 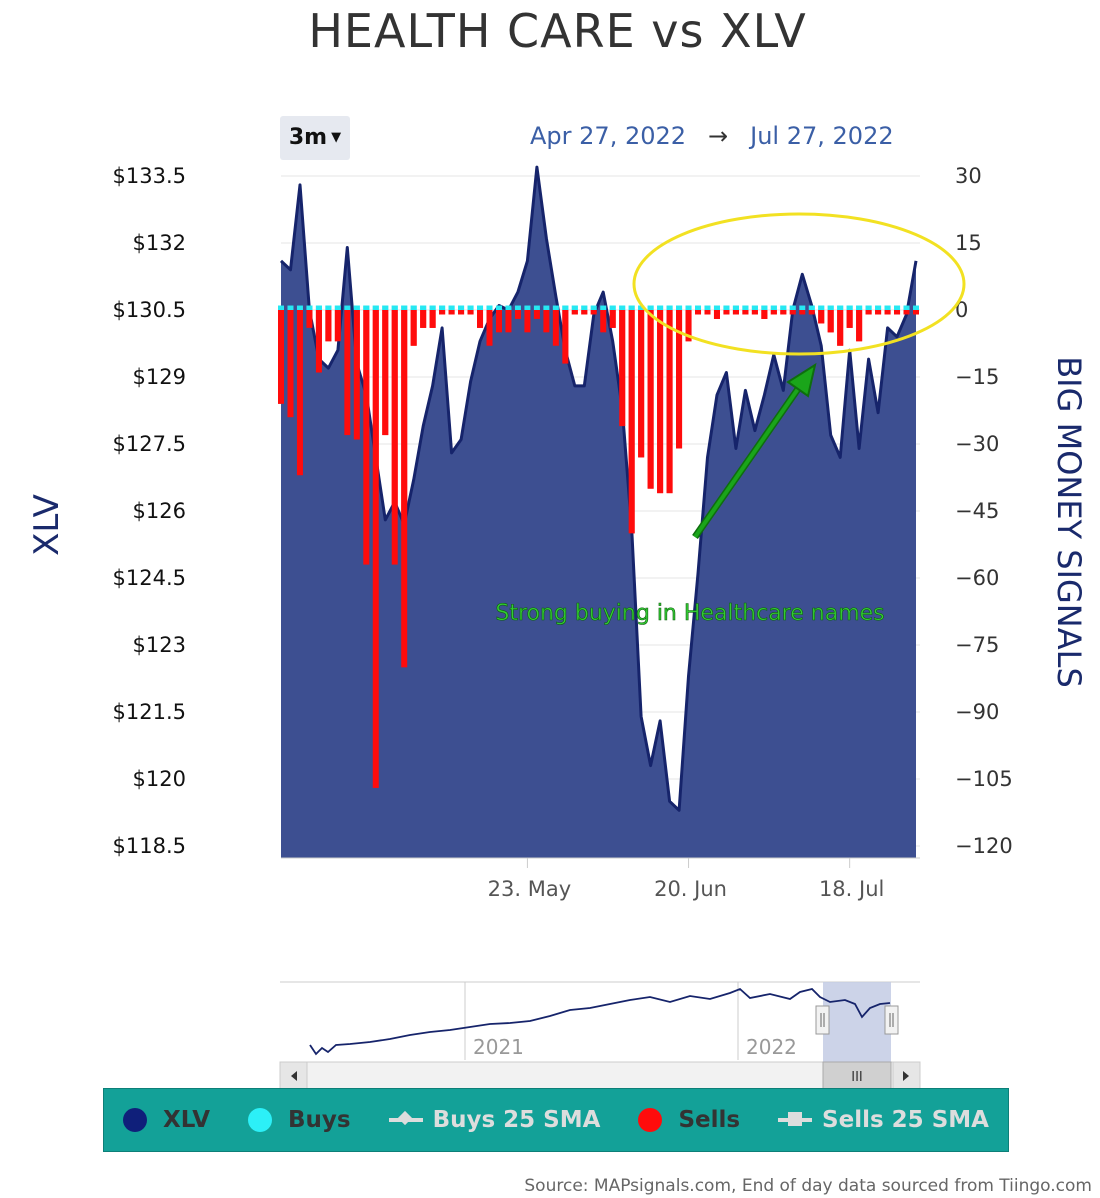 What do you see at coordinates (47, 525) in the screenshot?
I see `left-axis-title: XLV` at bounding box center [47, 525].